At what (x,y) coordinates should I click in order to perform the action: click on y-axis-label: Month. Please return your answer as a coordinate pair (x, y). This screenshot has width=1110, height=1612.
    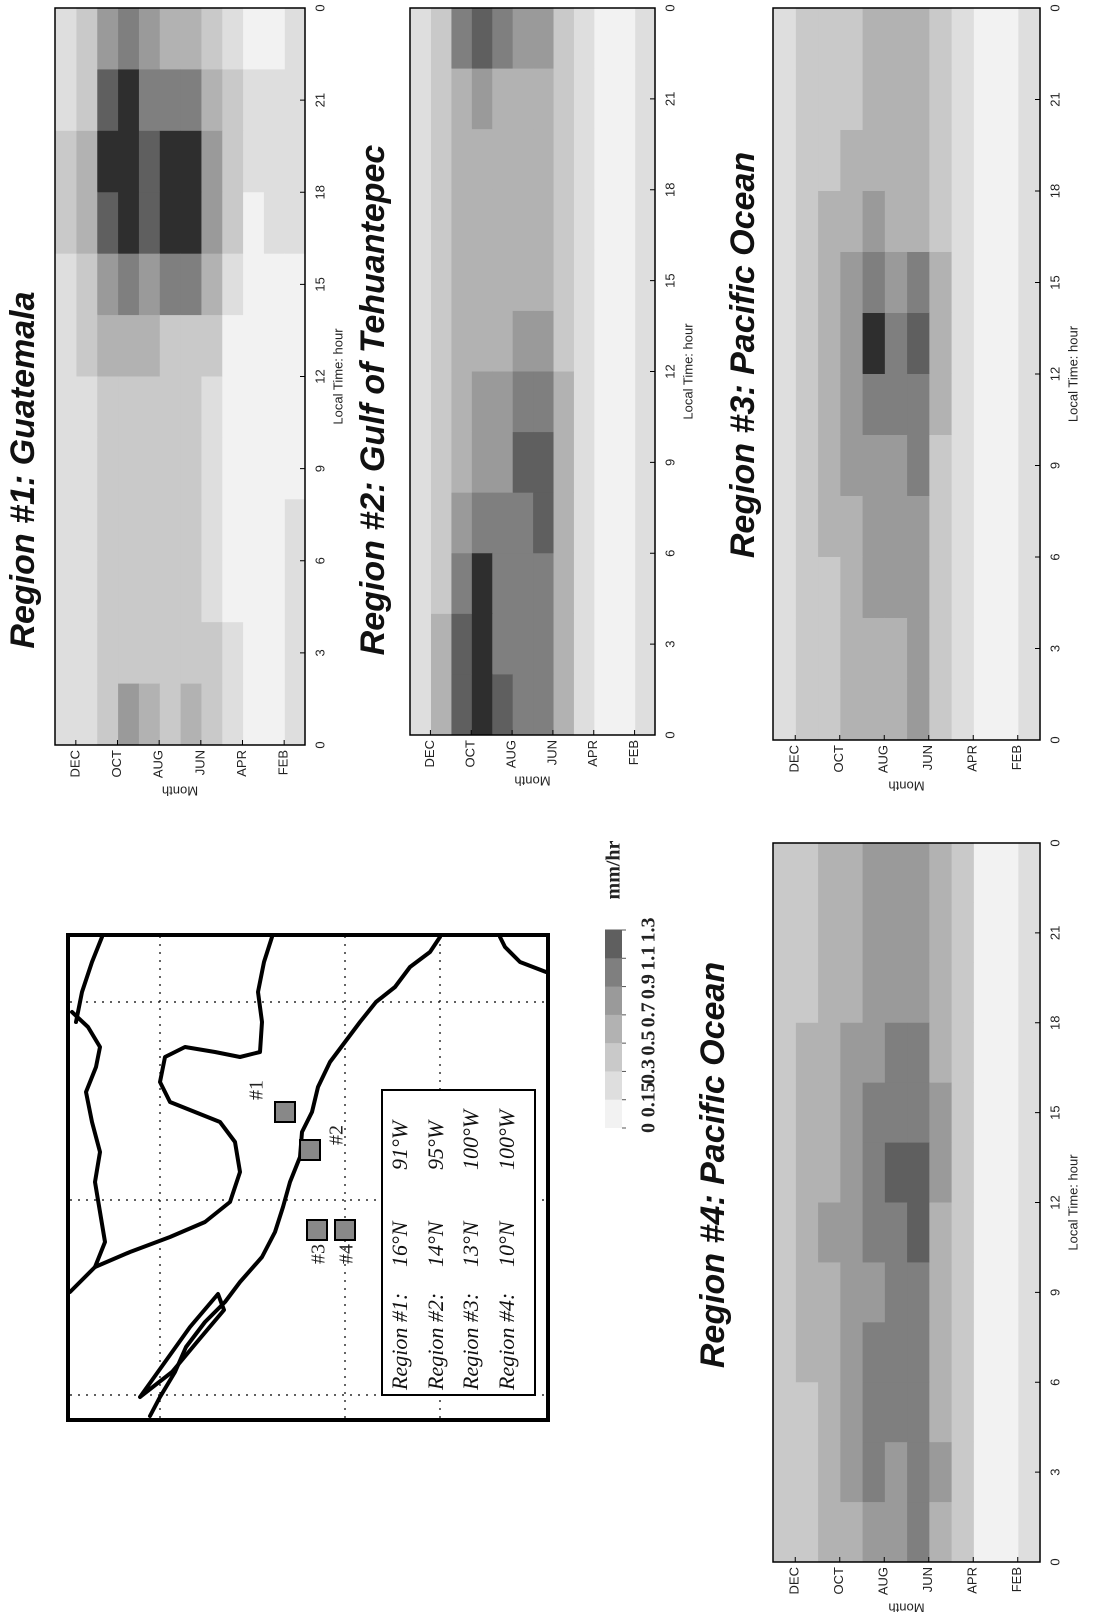
    Looking at the image, I should click on (180, 791).